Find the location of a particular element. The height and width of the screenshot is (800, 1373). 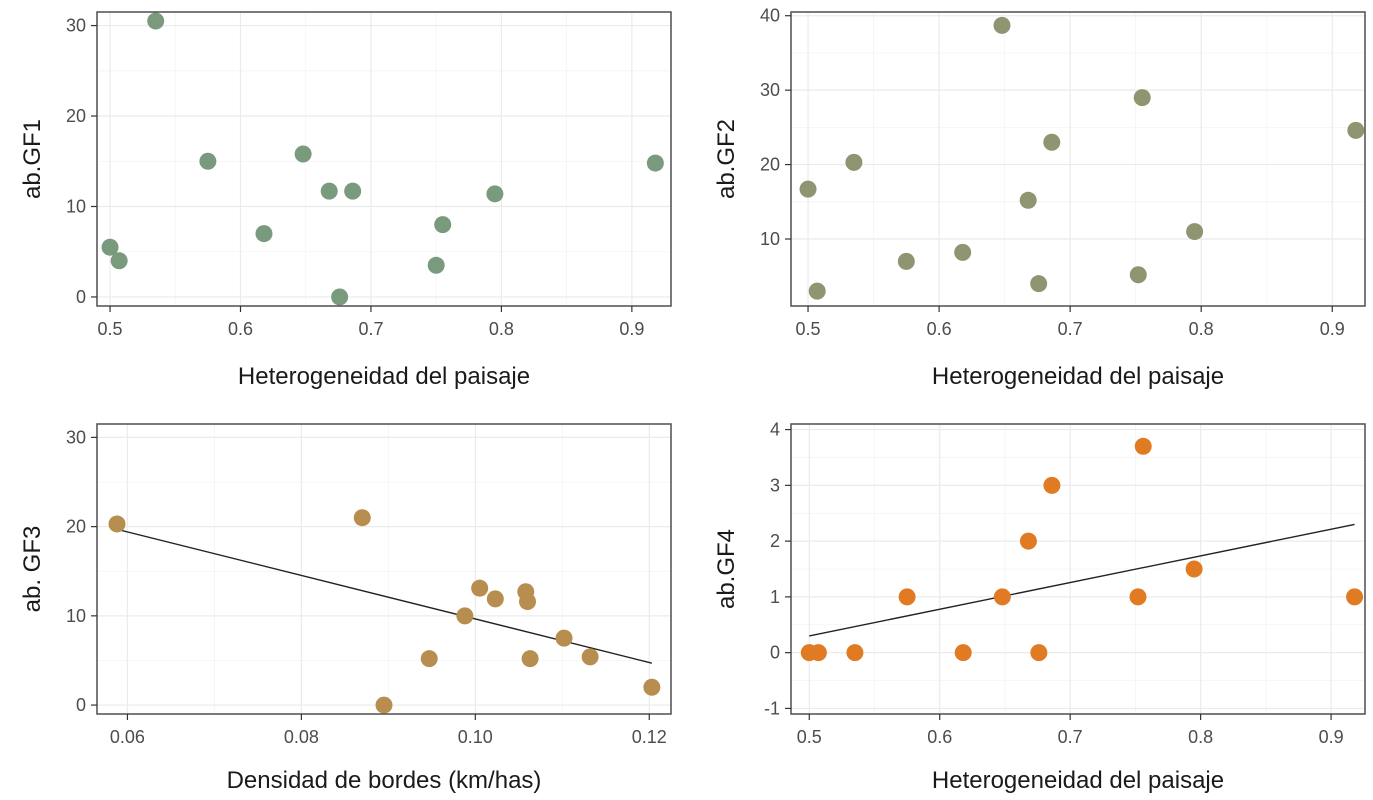

y-axis-title: ab. GF3 is located at coordinates (32, 569).